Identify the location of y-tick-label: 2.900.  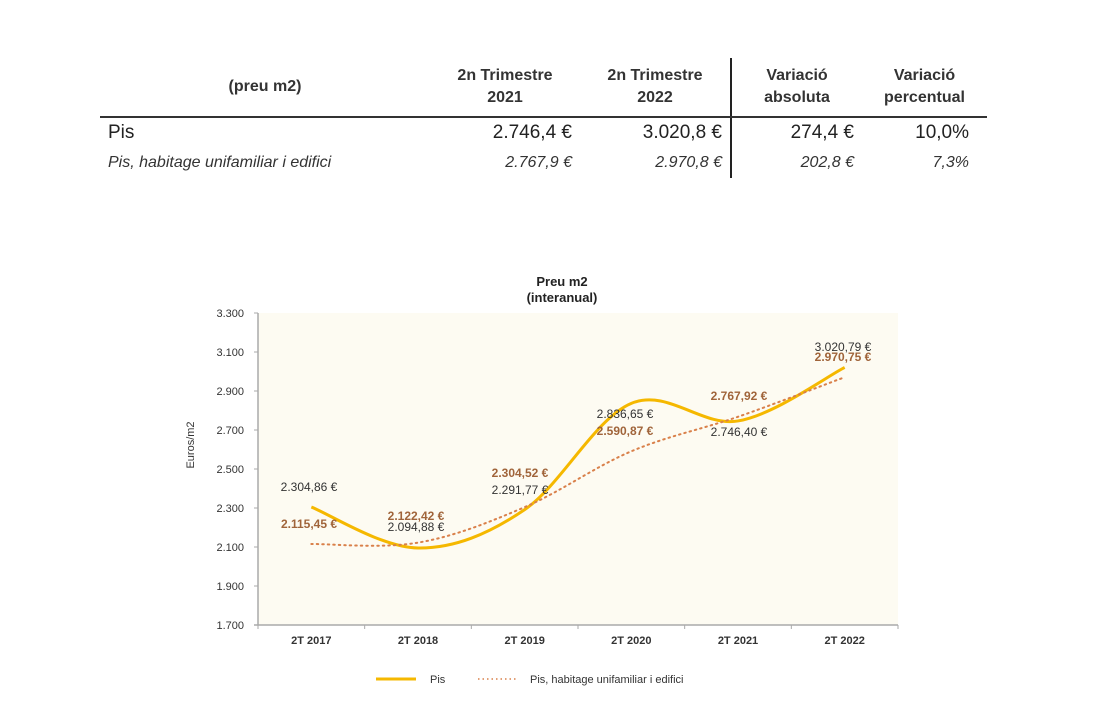
(230, 392).